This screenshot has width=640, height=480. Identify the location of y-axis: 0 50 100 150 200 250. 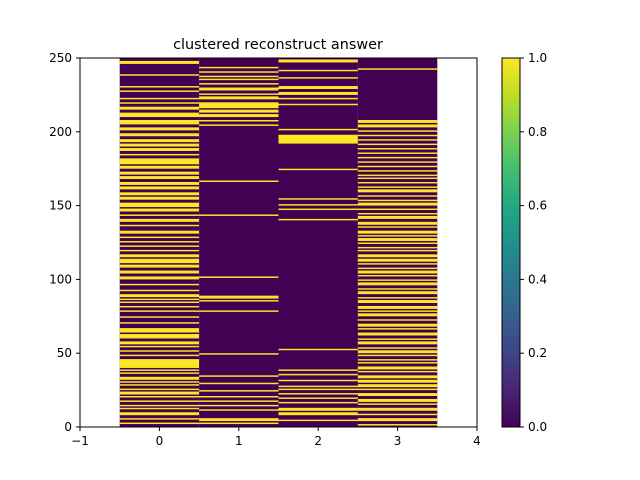
(64, 242).